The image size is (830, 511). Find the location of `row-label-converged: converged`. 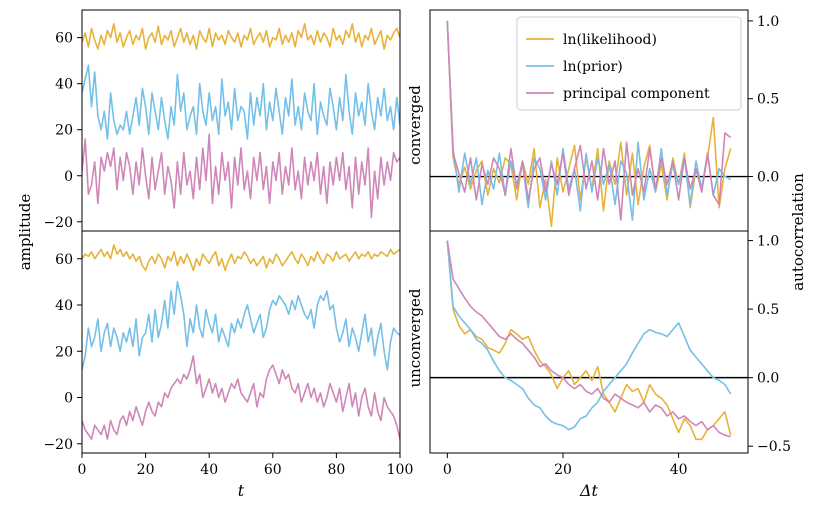

row-label-converged: converged is located at coordinates (415, 125).